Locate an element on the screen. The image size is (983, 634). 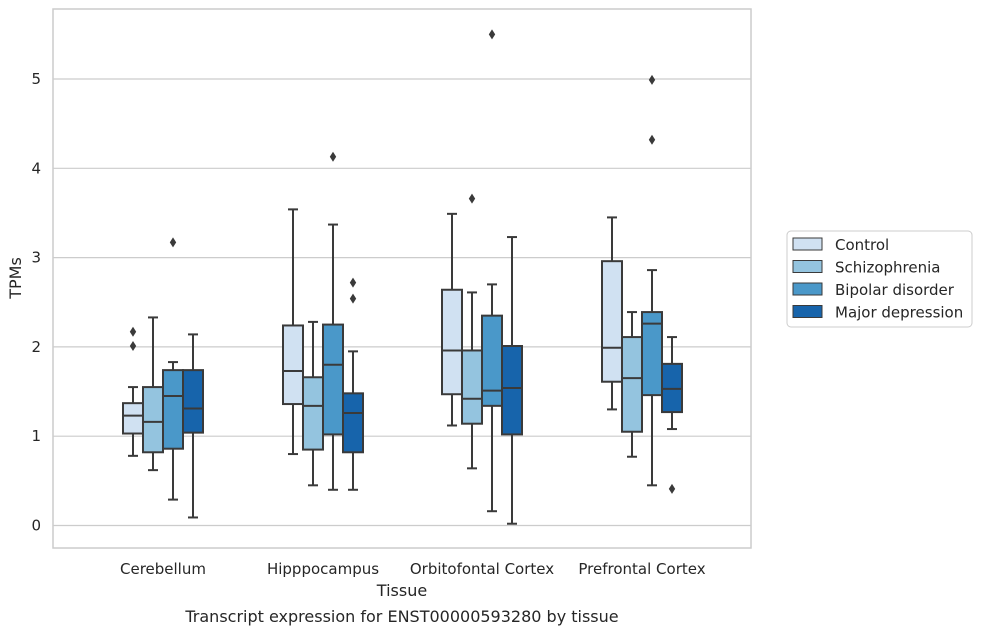
legend-label: Major depression is located at coordinates (899, 313).